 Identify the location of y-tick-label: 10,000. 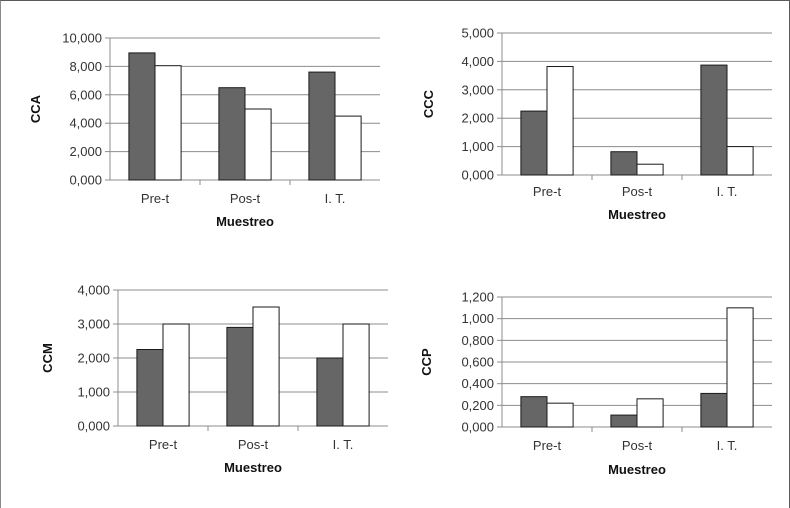
(82, 38).